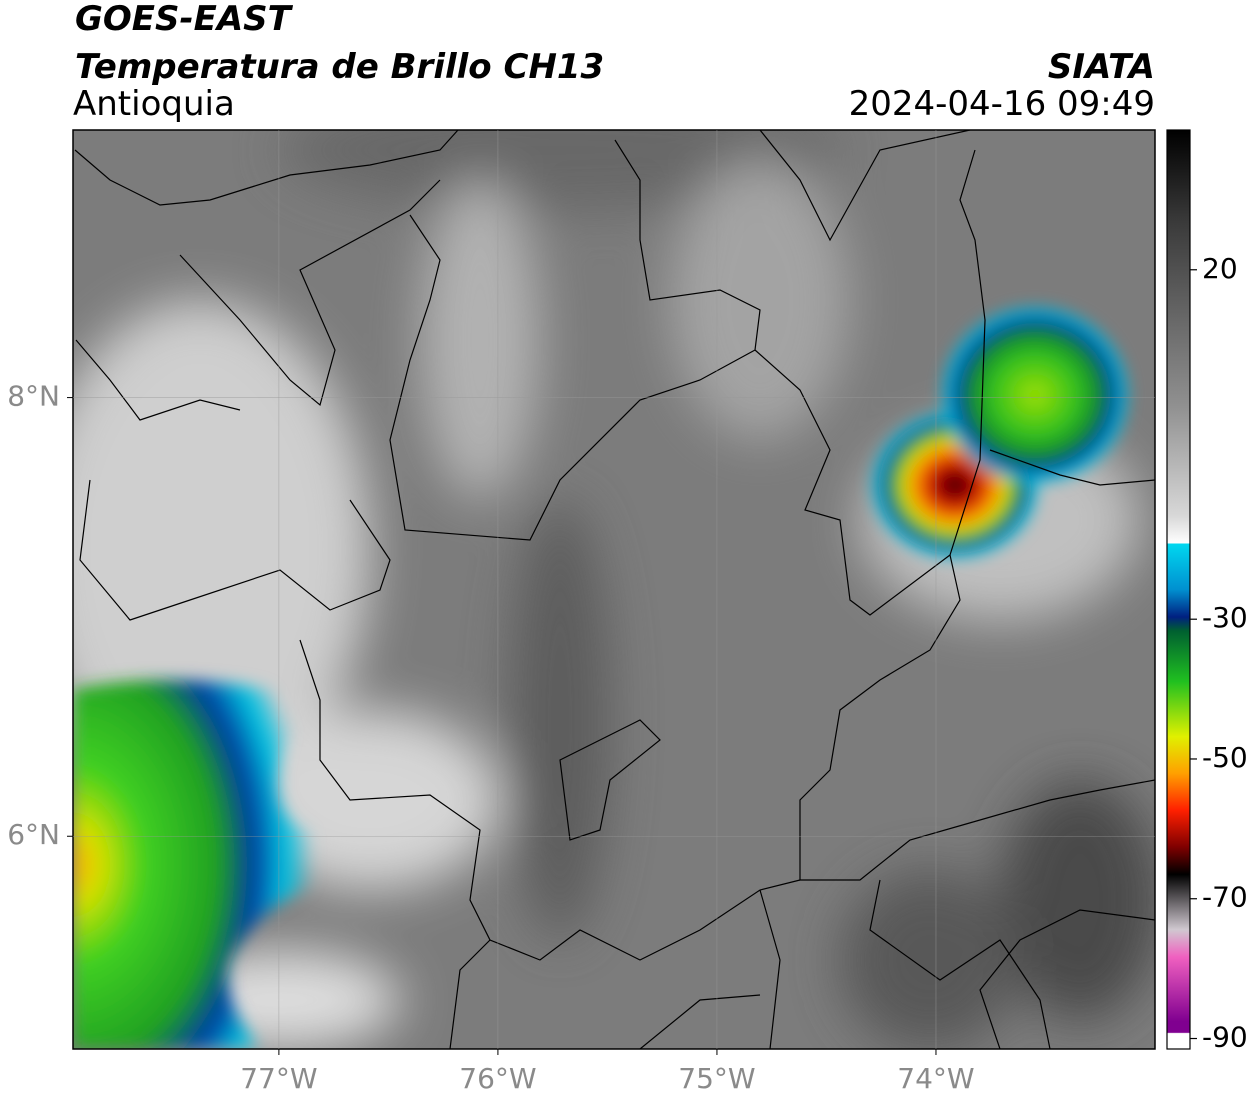  I want to click on lon-label: 77°W, so click(278, 1078).